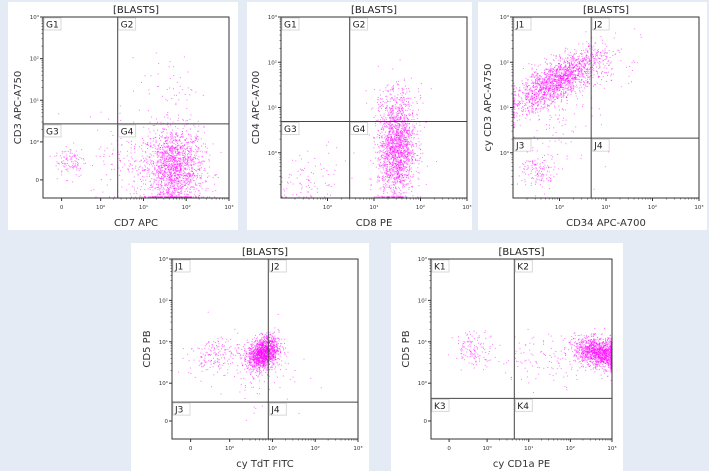 The width and height of the screenshot is (709, 471). What do you see at coordinates (127, 24) in the screenshot?
I see `quadrant-label-box` at bounding box center [127, 24].